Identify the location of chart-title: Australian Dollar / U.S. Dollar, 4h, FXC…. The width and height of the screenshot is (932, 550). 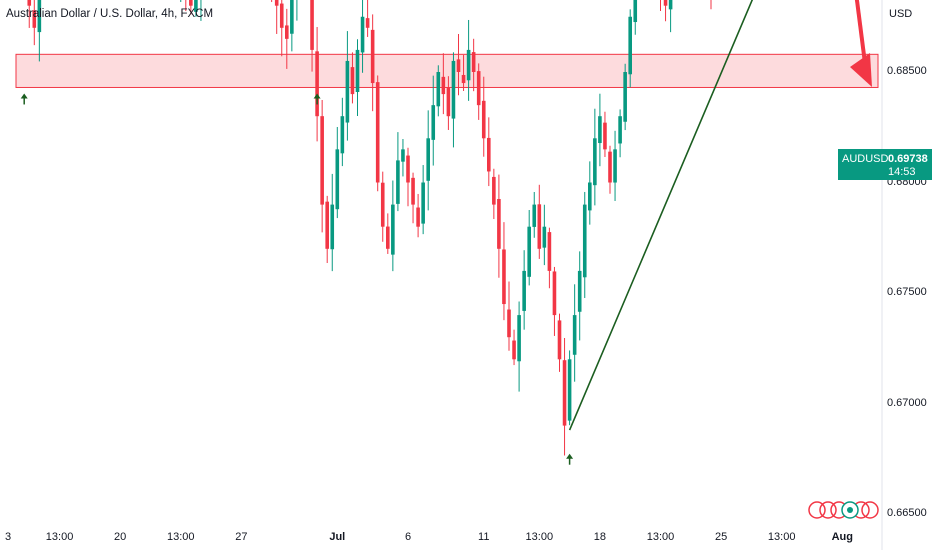
(110, 14).